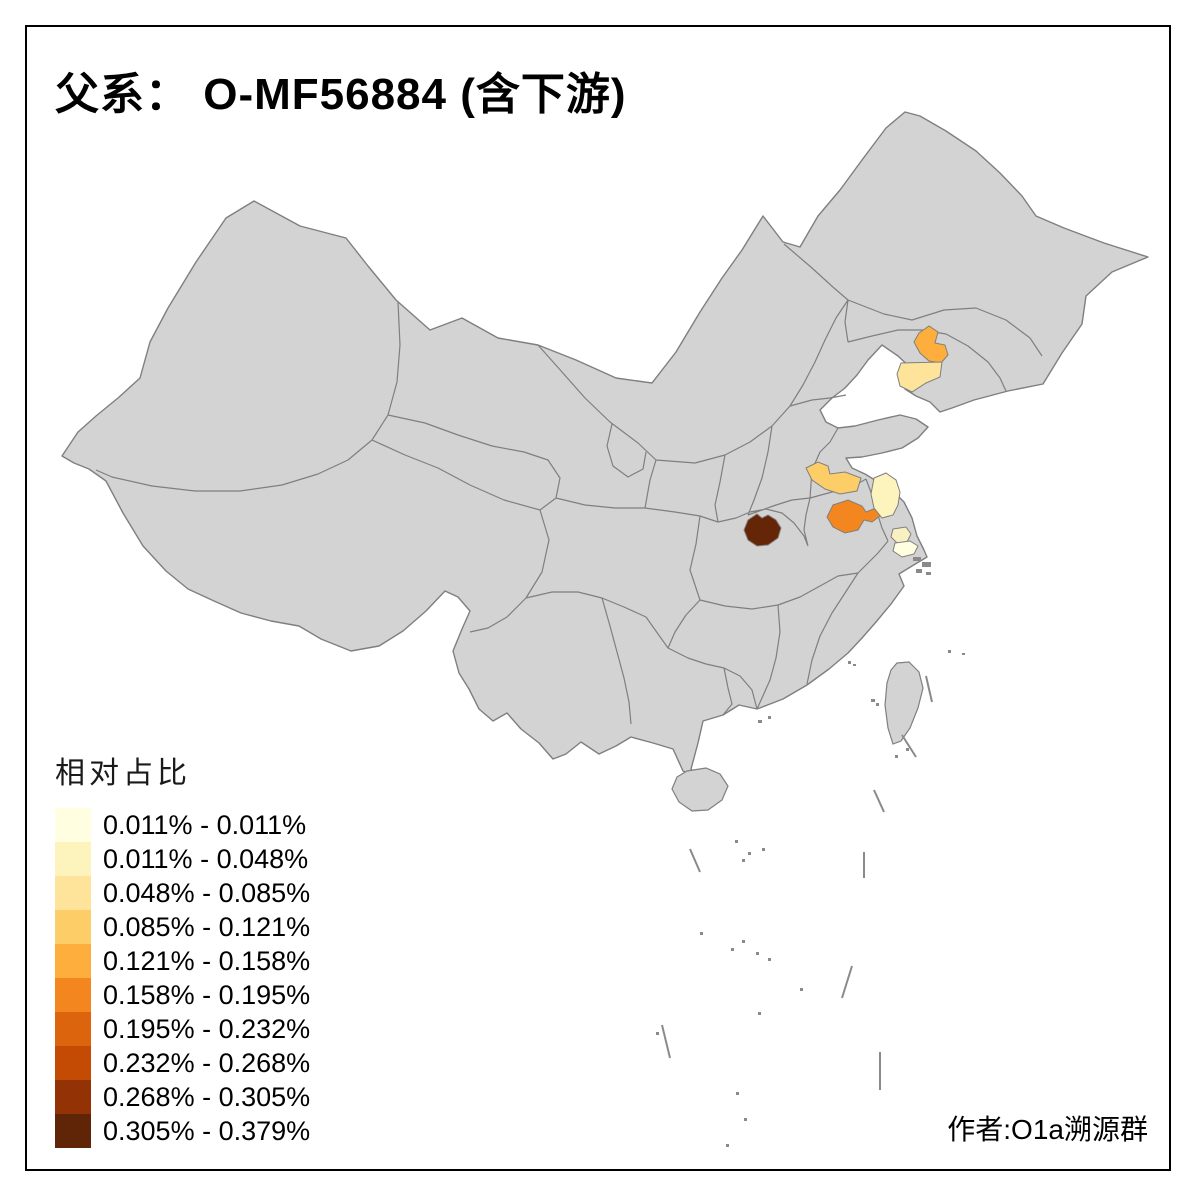 The height and width of the screenshot is (1200, 1200). What do you see at coordinates (207, 1062) in the screenshot?
I see `legend-label: 0.232% - 0.268%` at bounding box center [207, 1062].